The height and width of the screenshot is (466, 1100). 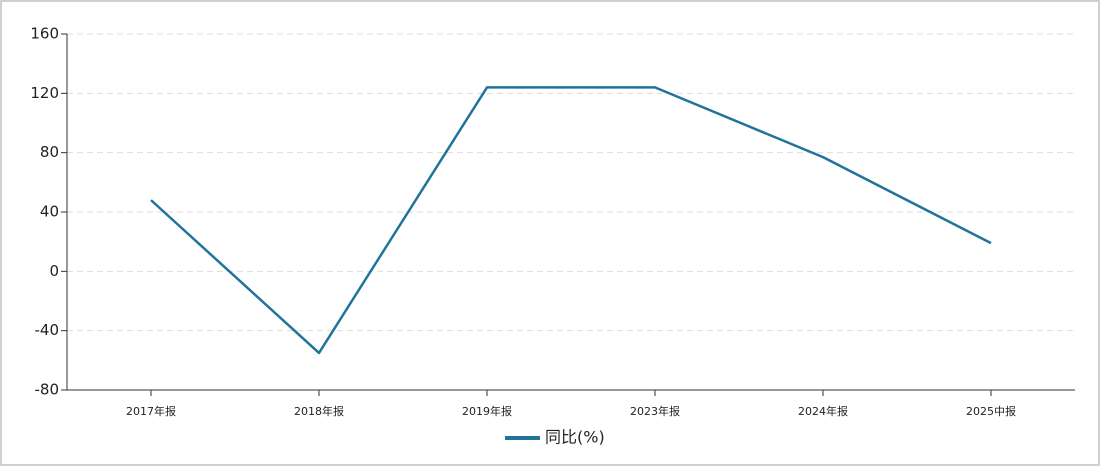 I want to click on x-tick-label: 2025中报, so click(x=991, y=411).